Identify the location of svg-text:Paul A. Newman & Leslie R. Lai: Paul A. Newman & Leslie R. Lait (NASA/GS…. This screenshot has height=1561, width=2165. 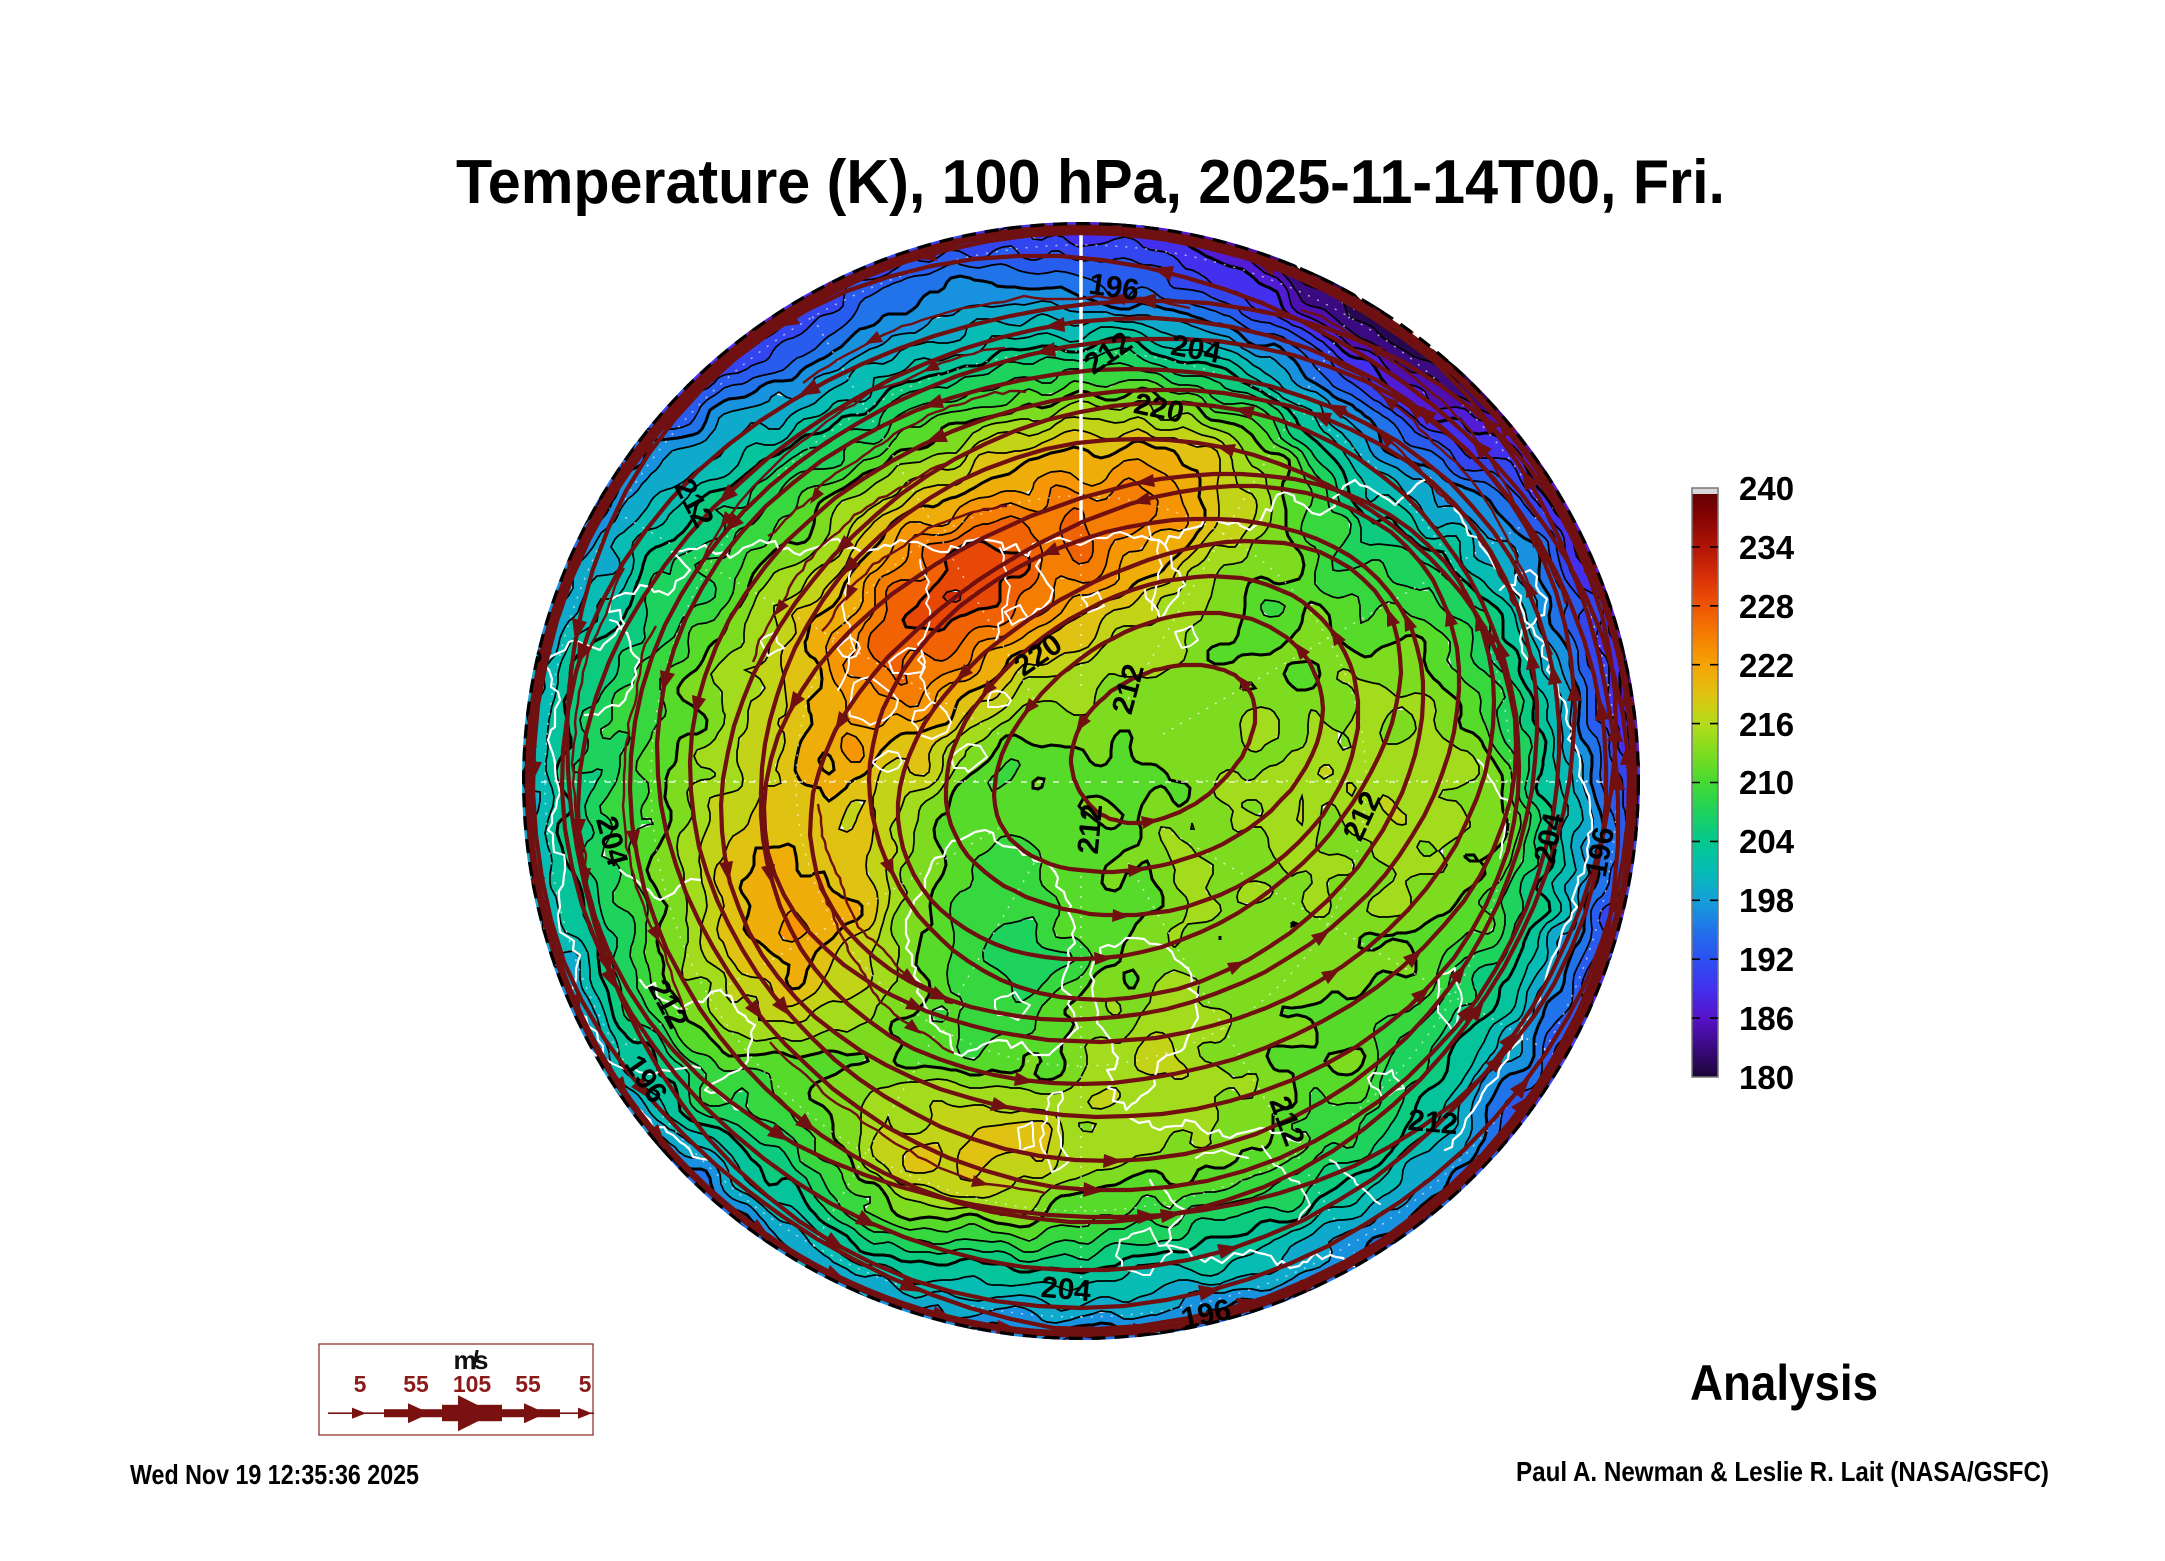
(1782, 1471).